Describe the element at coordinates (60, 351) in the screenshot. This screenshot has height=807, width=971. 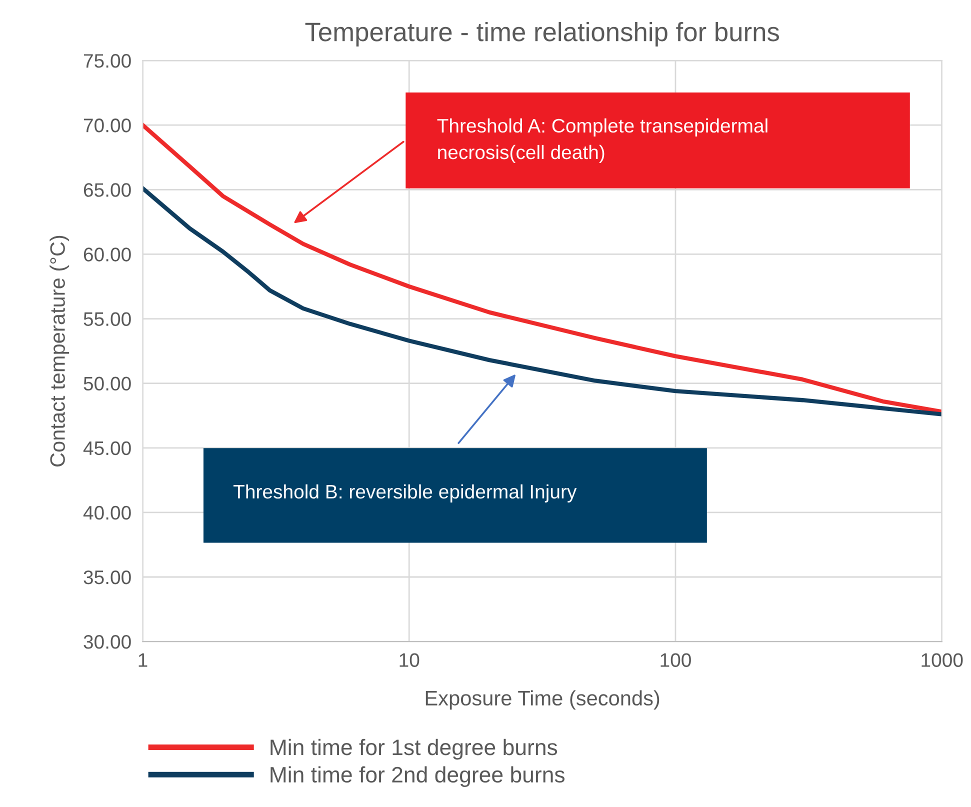
I see `y-axis-title: Contact temperature (°C)` at that location.